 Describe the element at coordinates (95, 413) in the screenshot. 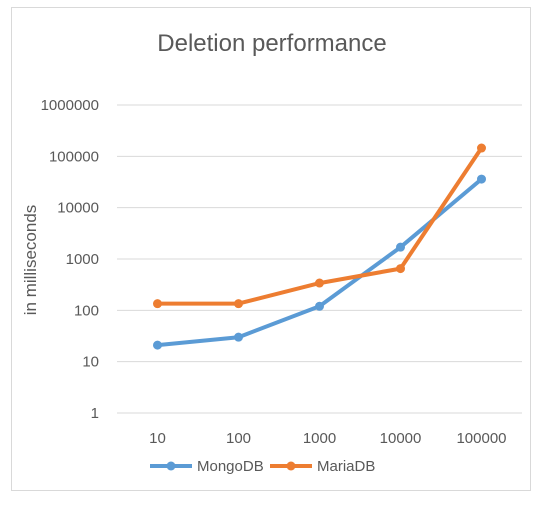

I see `y-tick-label: 1` at that location.